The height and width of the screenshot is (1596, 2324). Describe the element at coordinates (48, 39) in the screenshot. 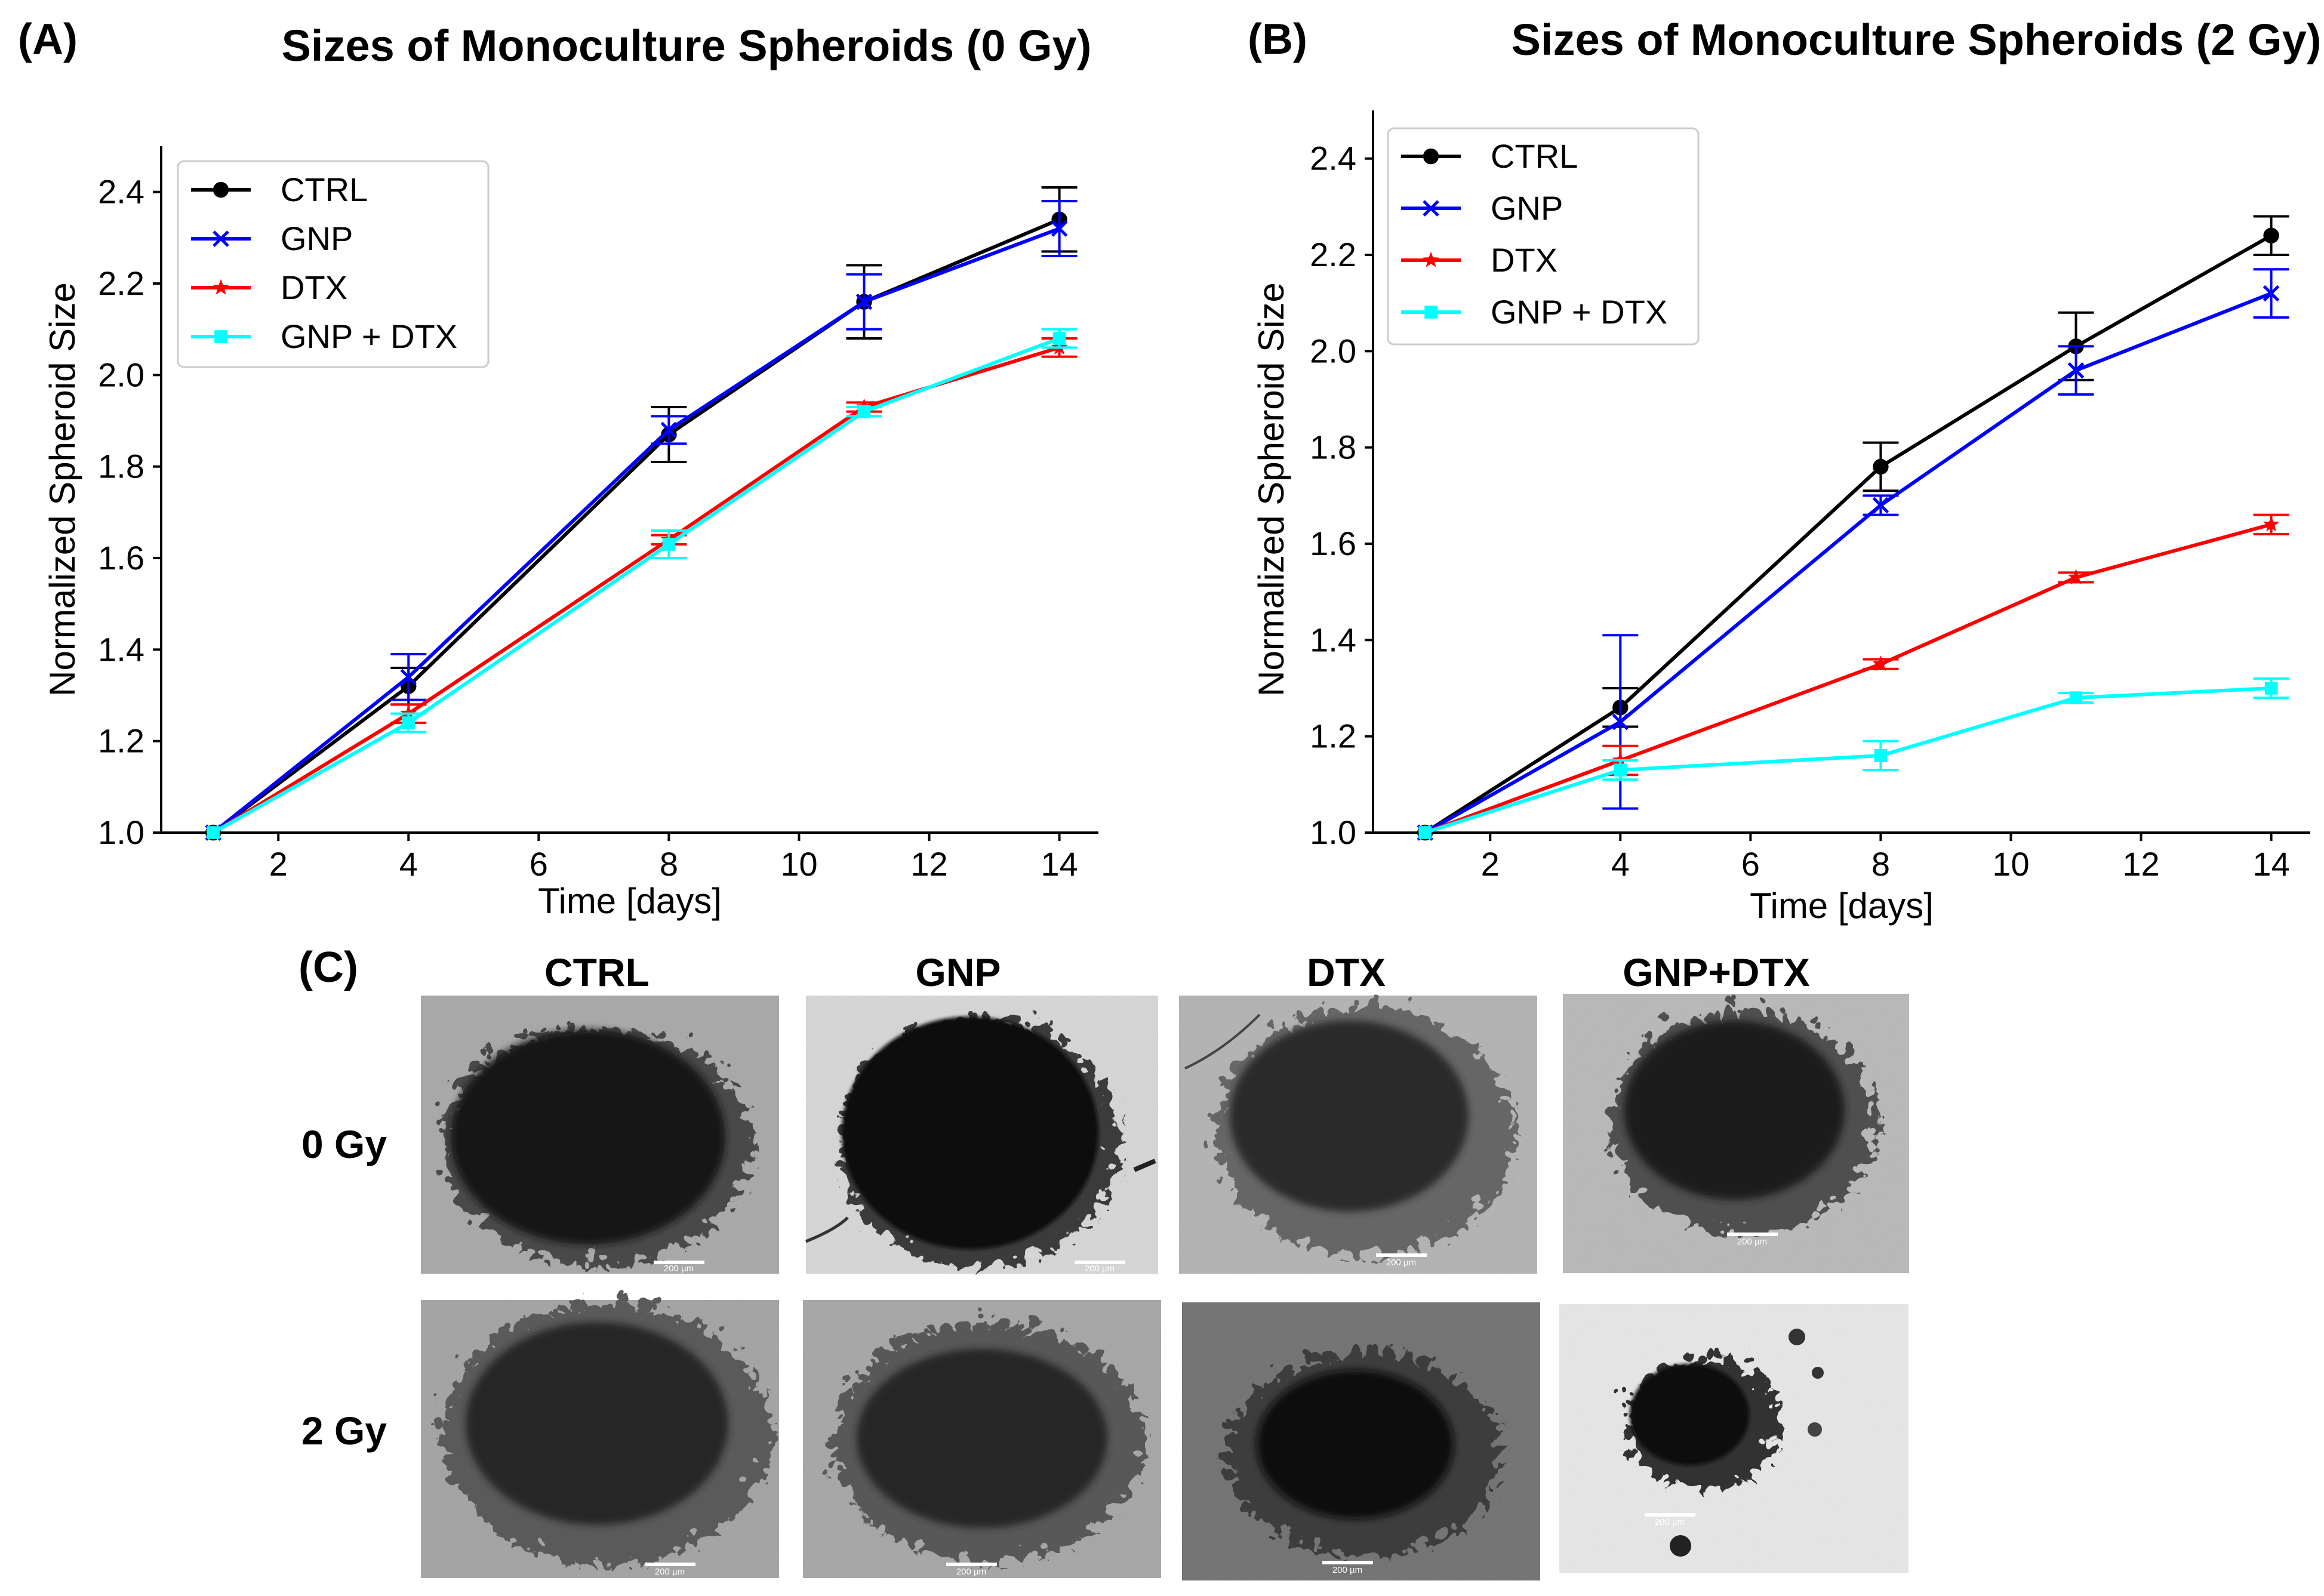

I see `panel-a-label: (A)` at that location.